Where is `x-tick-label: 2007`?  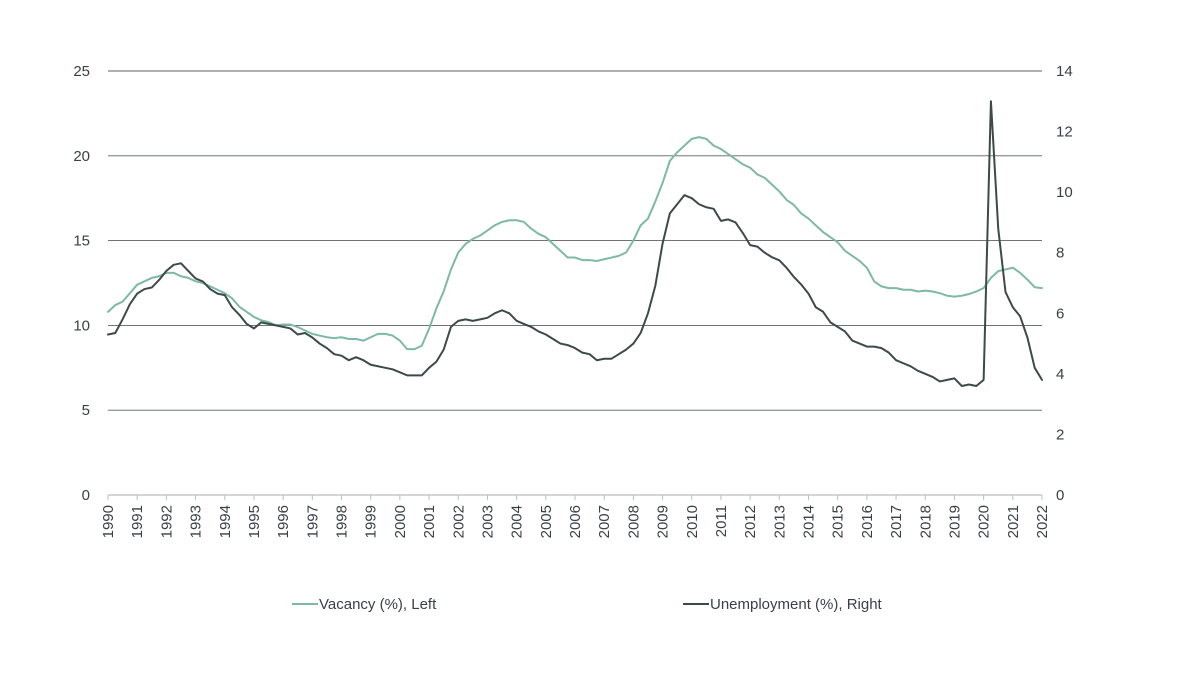 x-tick-label: 2007 is located at coordinates (604, 521).